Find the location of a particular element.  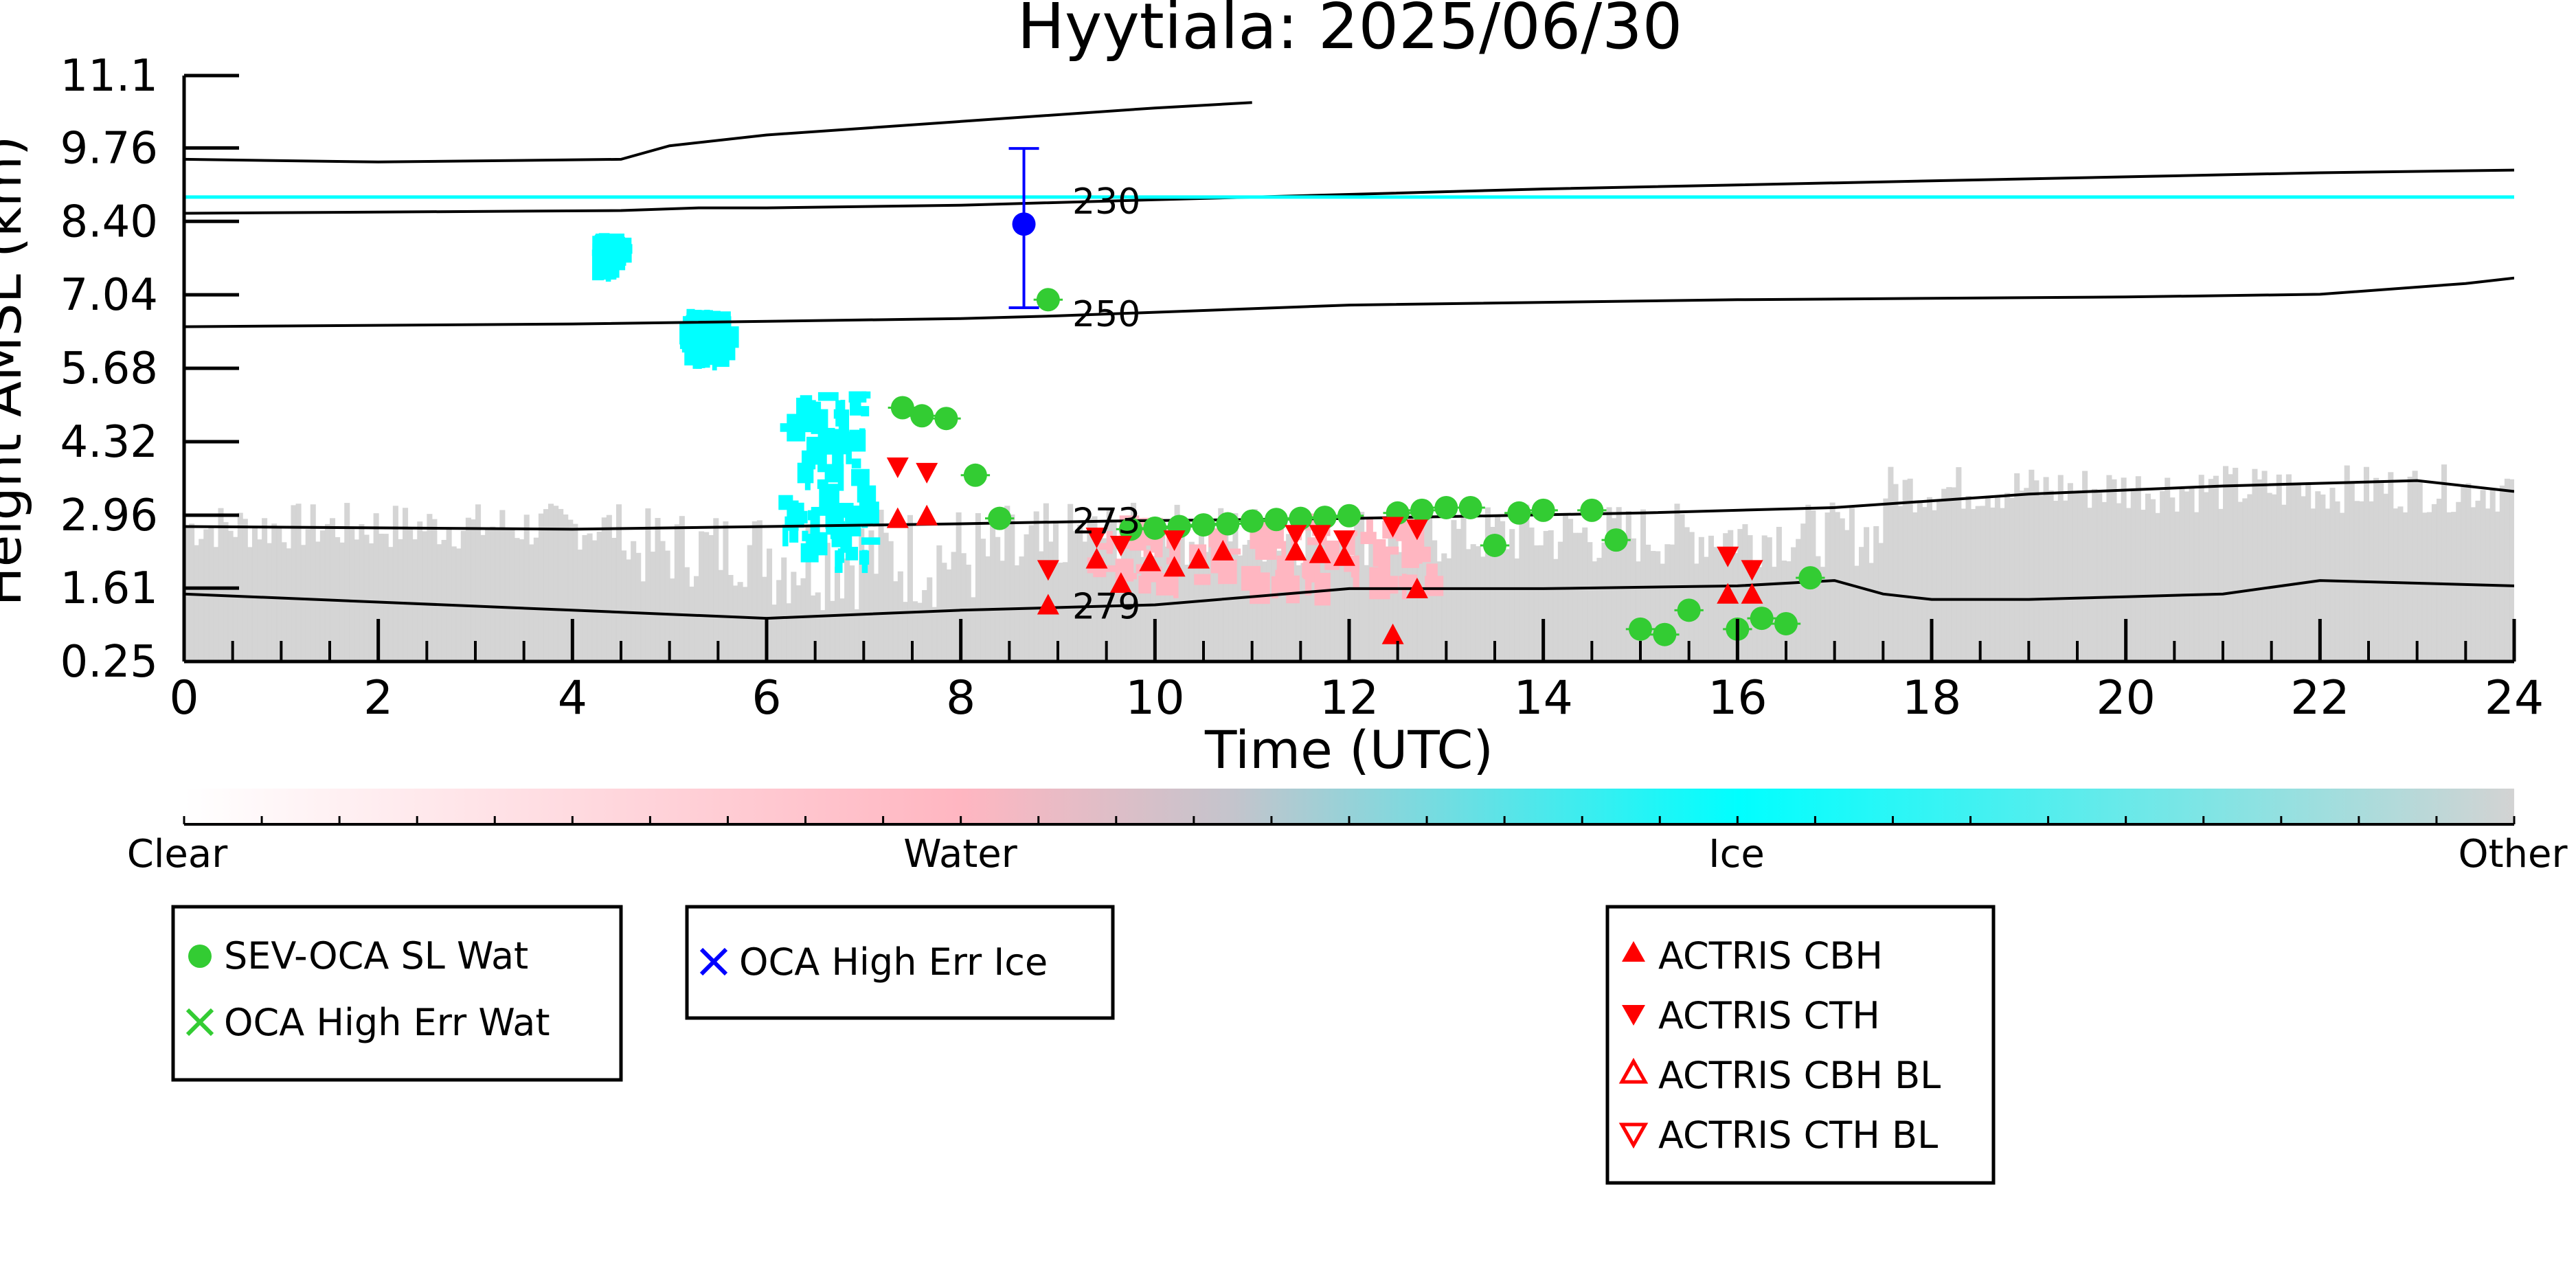

colorbar-label-clear: Clear is located at coordinates (177, 854).